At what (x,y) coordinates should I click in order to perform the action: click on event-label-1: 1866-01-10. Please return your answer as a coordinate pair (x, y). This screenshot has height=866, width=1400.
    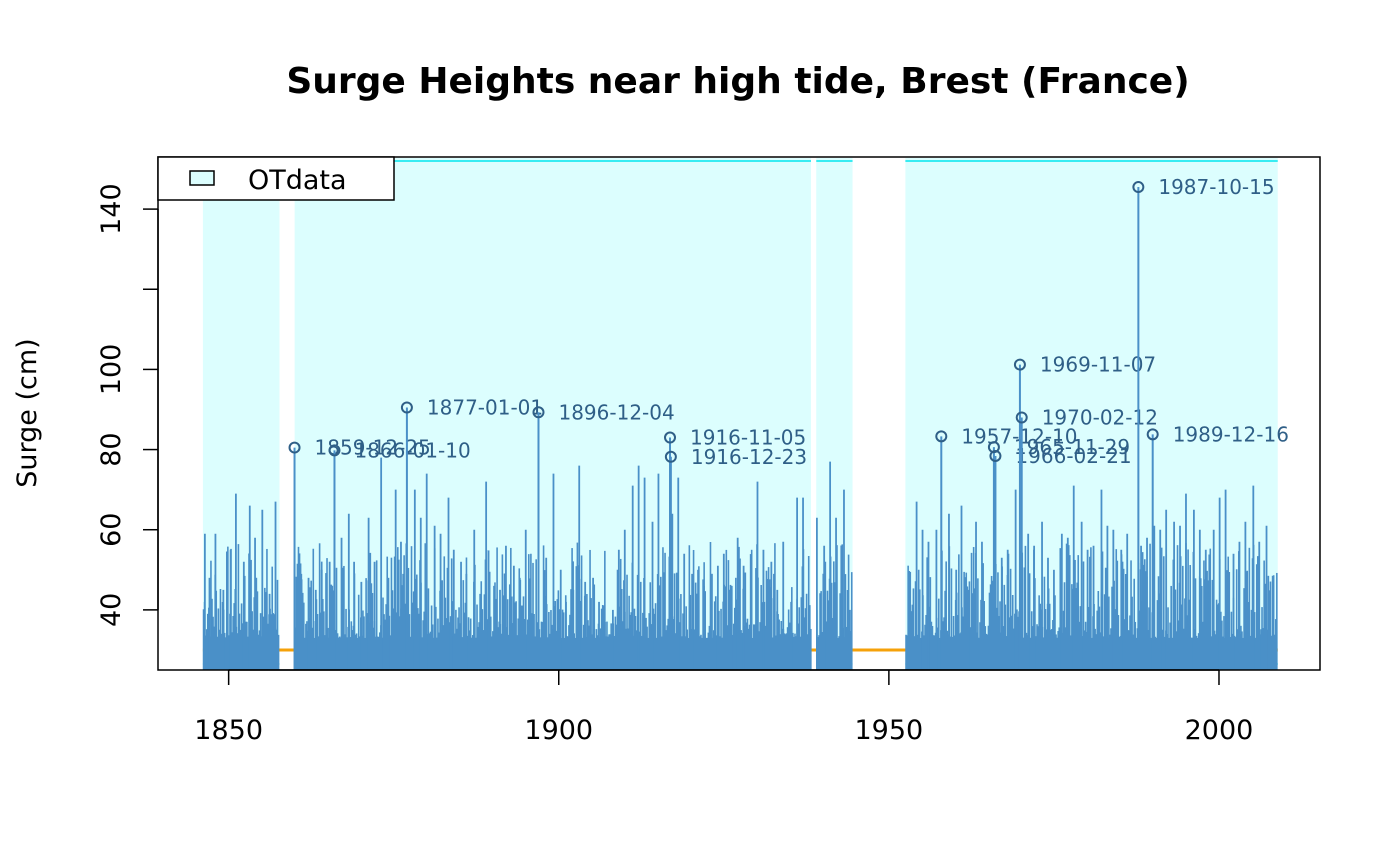
    Looking at the image, I should click on (412, 450).